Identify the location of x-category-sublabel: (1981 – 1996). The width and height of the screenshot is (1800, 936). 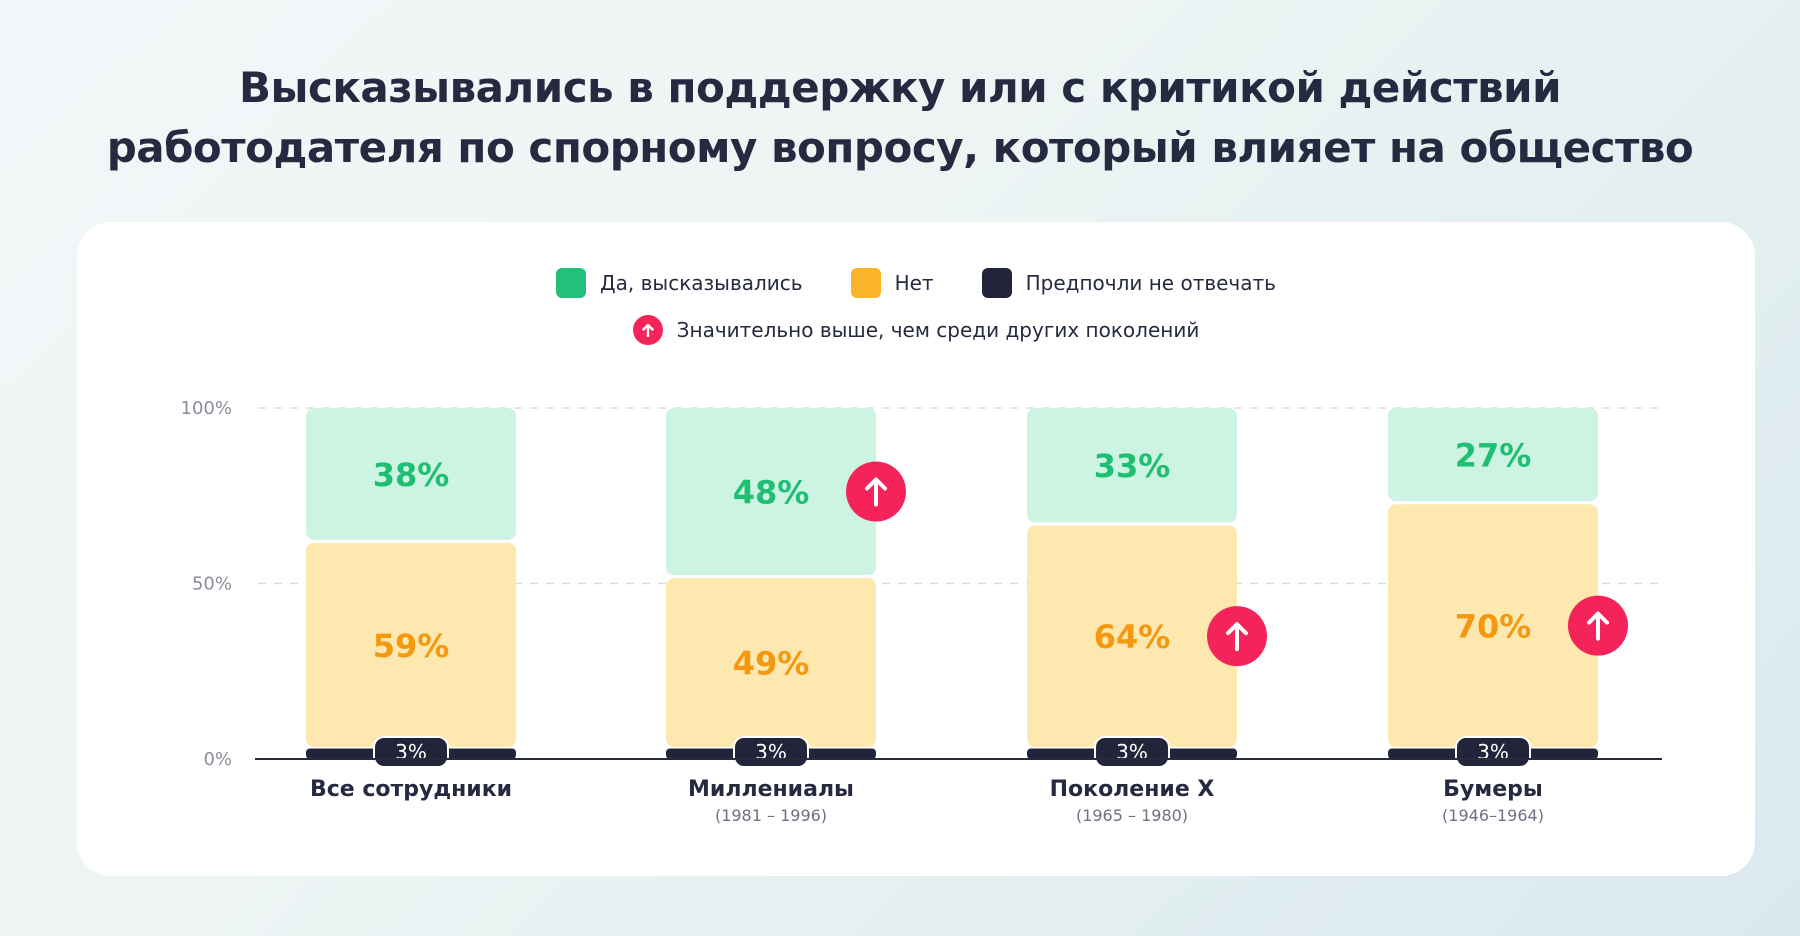
(771, 815).